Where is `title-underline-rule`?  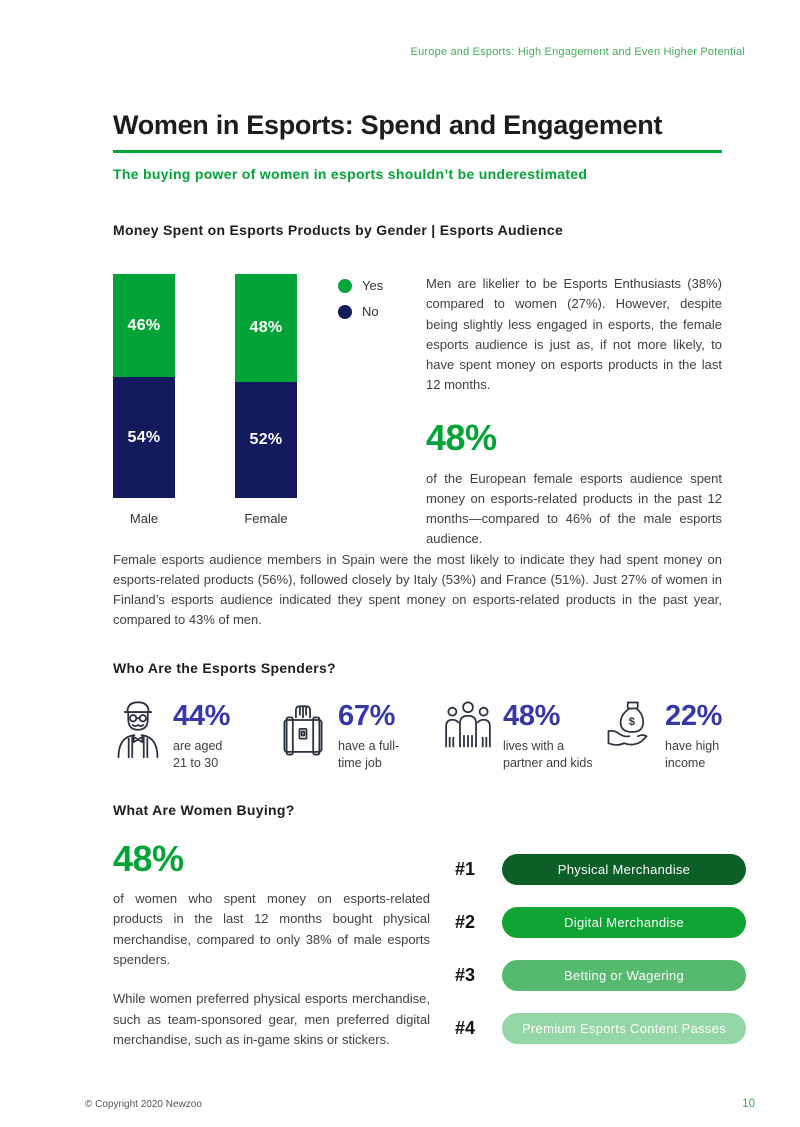
title-underline-rule is located at coordinates (417, 151).